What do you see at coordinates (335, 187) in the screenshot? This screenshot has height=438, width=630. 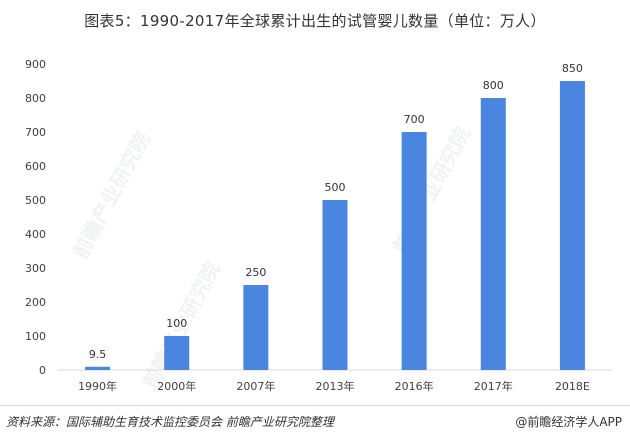 I see `data-label: 500` at bounding box center [335, 187].